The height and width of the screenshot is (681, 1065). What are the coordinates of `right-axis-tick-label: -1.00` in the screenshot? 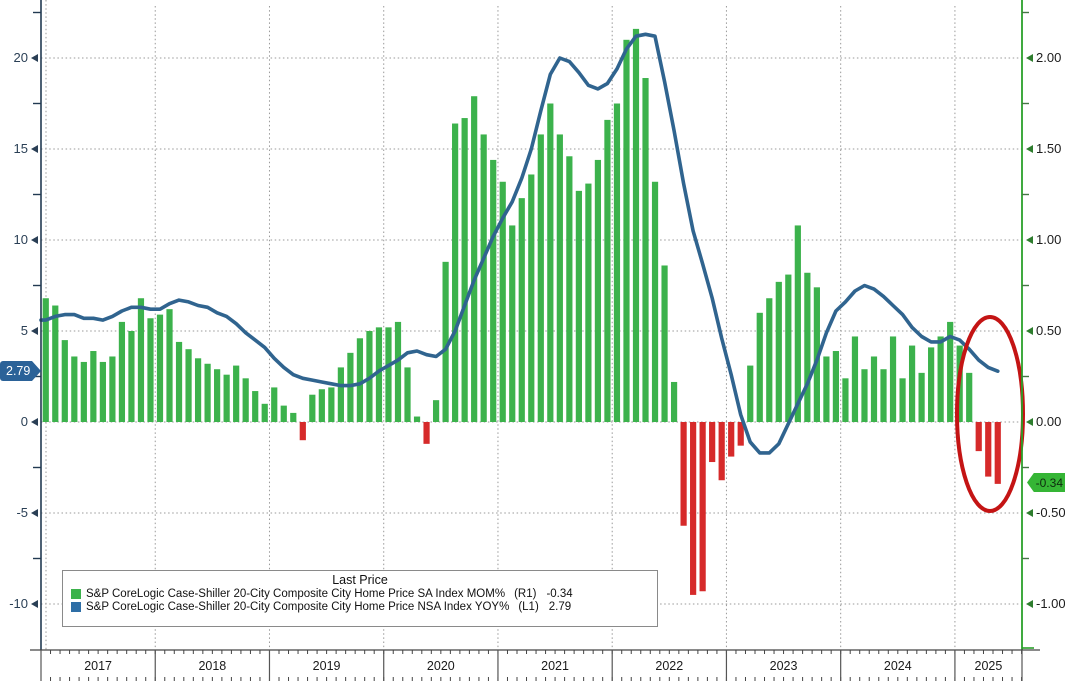 It's located at (1045, 604).